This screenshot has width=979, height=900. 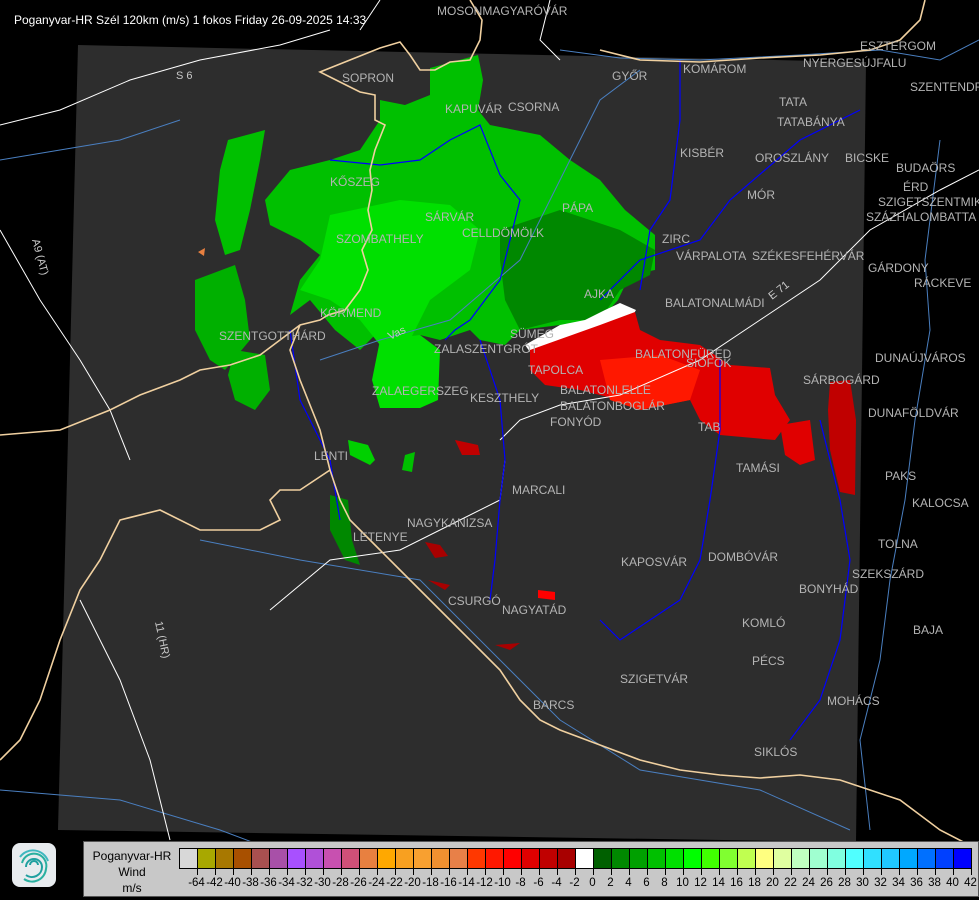 What do you see at coordinates (700, 883) in the screenshot?
I see `legend-label: 12` at bounding box center [700, 883].